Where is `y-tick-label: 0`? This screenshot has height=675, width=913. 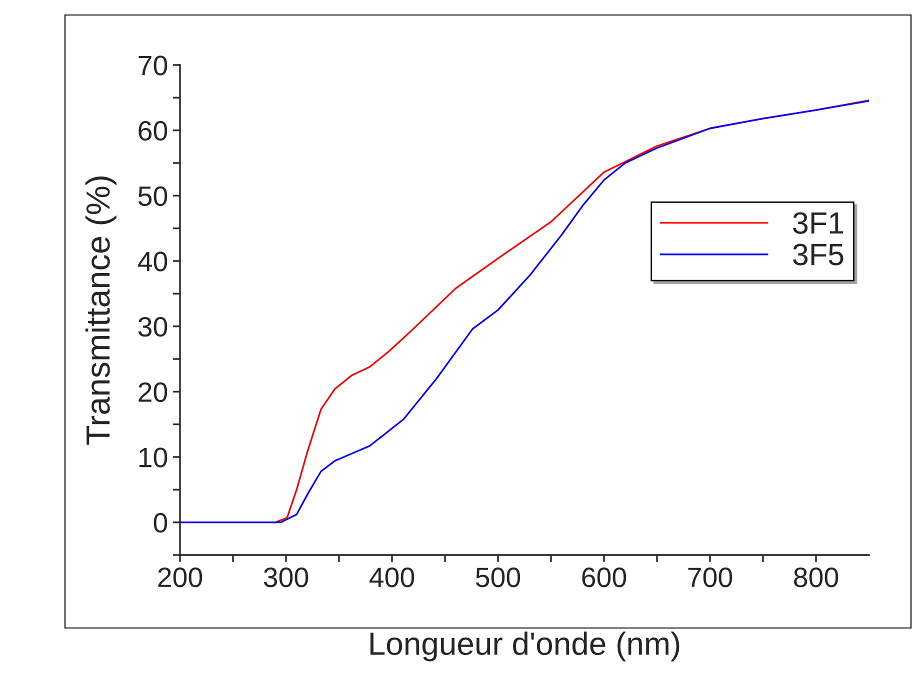
y-tick-label: 0 is located at coordinates (161, 523).